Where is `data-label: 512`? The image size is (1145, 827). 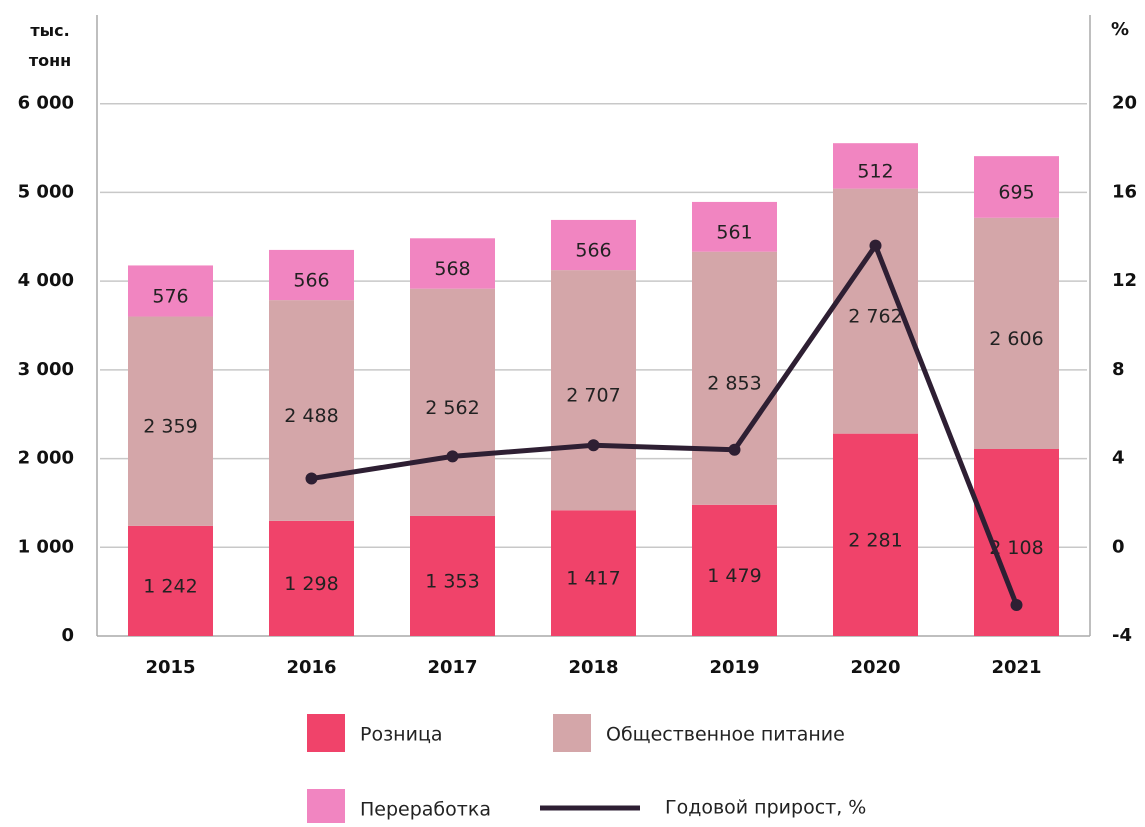 data-label: 512 is located at coordinates (875, 171).